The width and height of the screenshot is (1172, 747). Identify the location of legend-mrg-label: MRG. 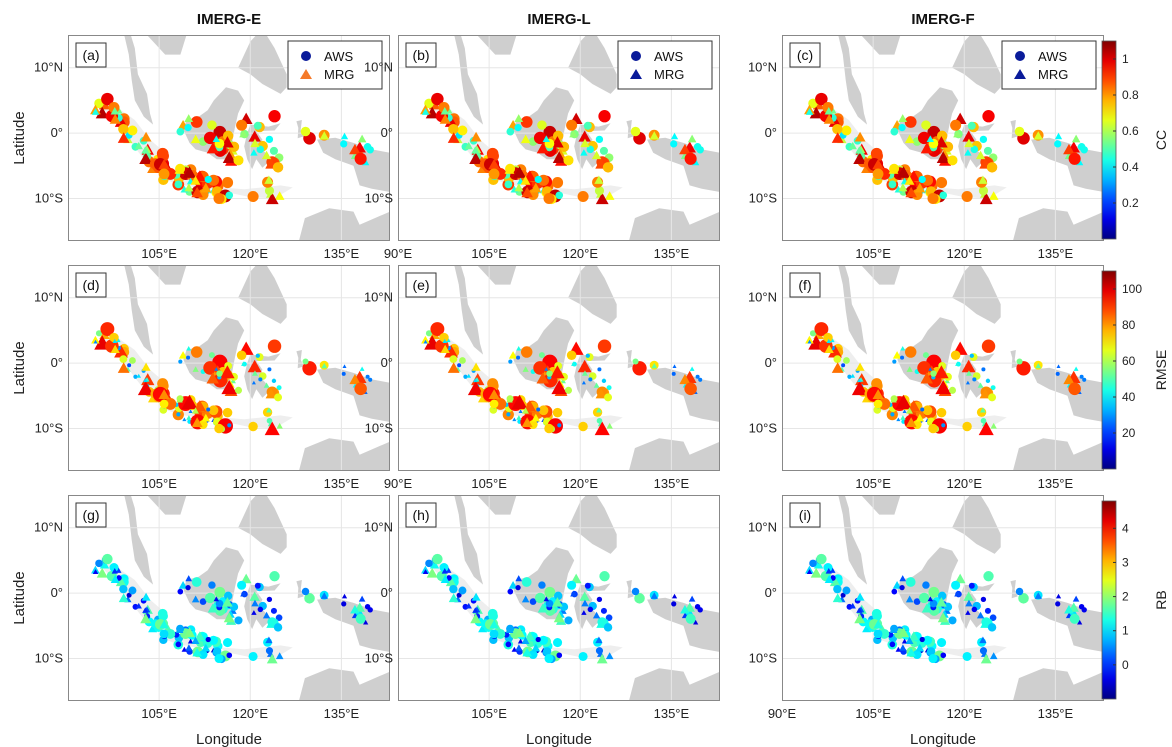
(1053, 74).